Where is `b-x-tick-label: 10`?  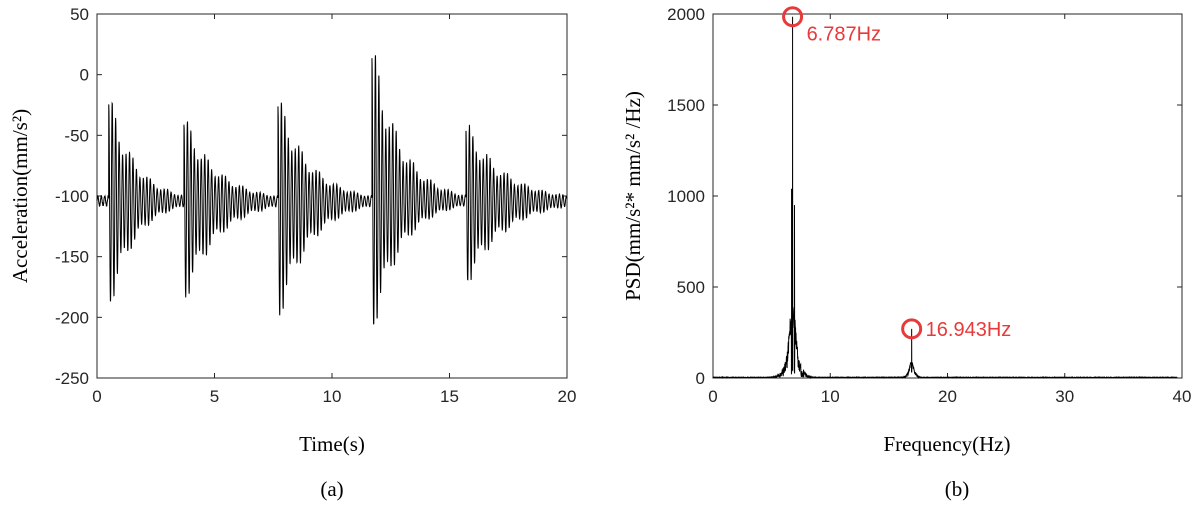 b-x-tick-label: 10 is located at coordinates (830, 396).